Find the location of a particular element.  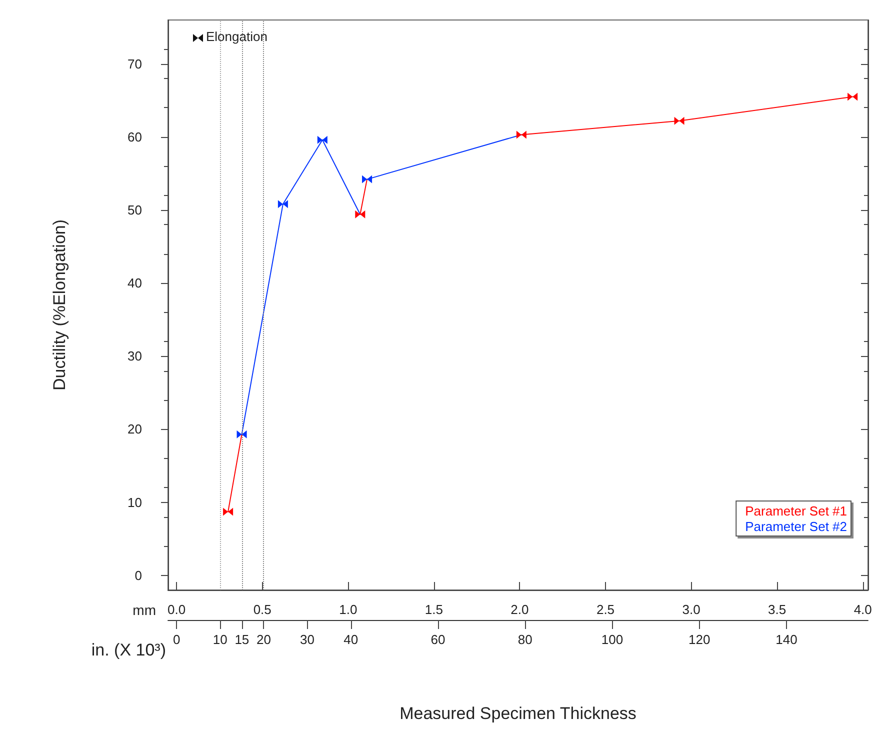

x-tick-label: 3.5 is located at coordinates (777, 609).